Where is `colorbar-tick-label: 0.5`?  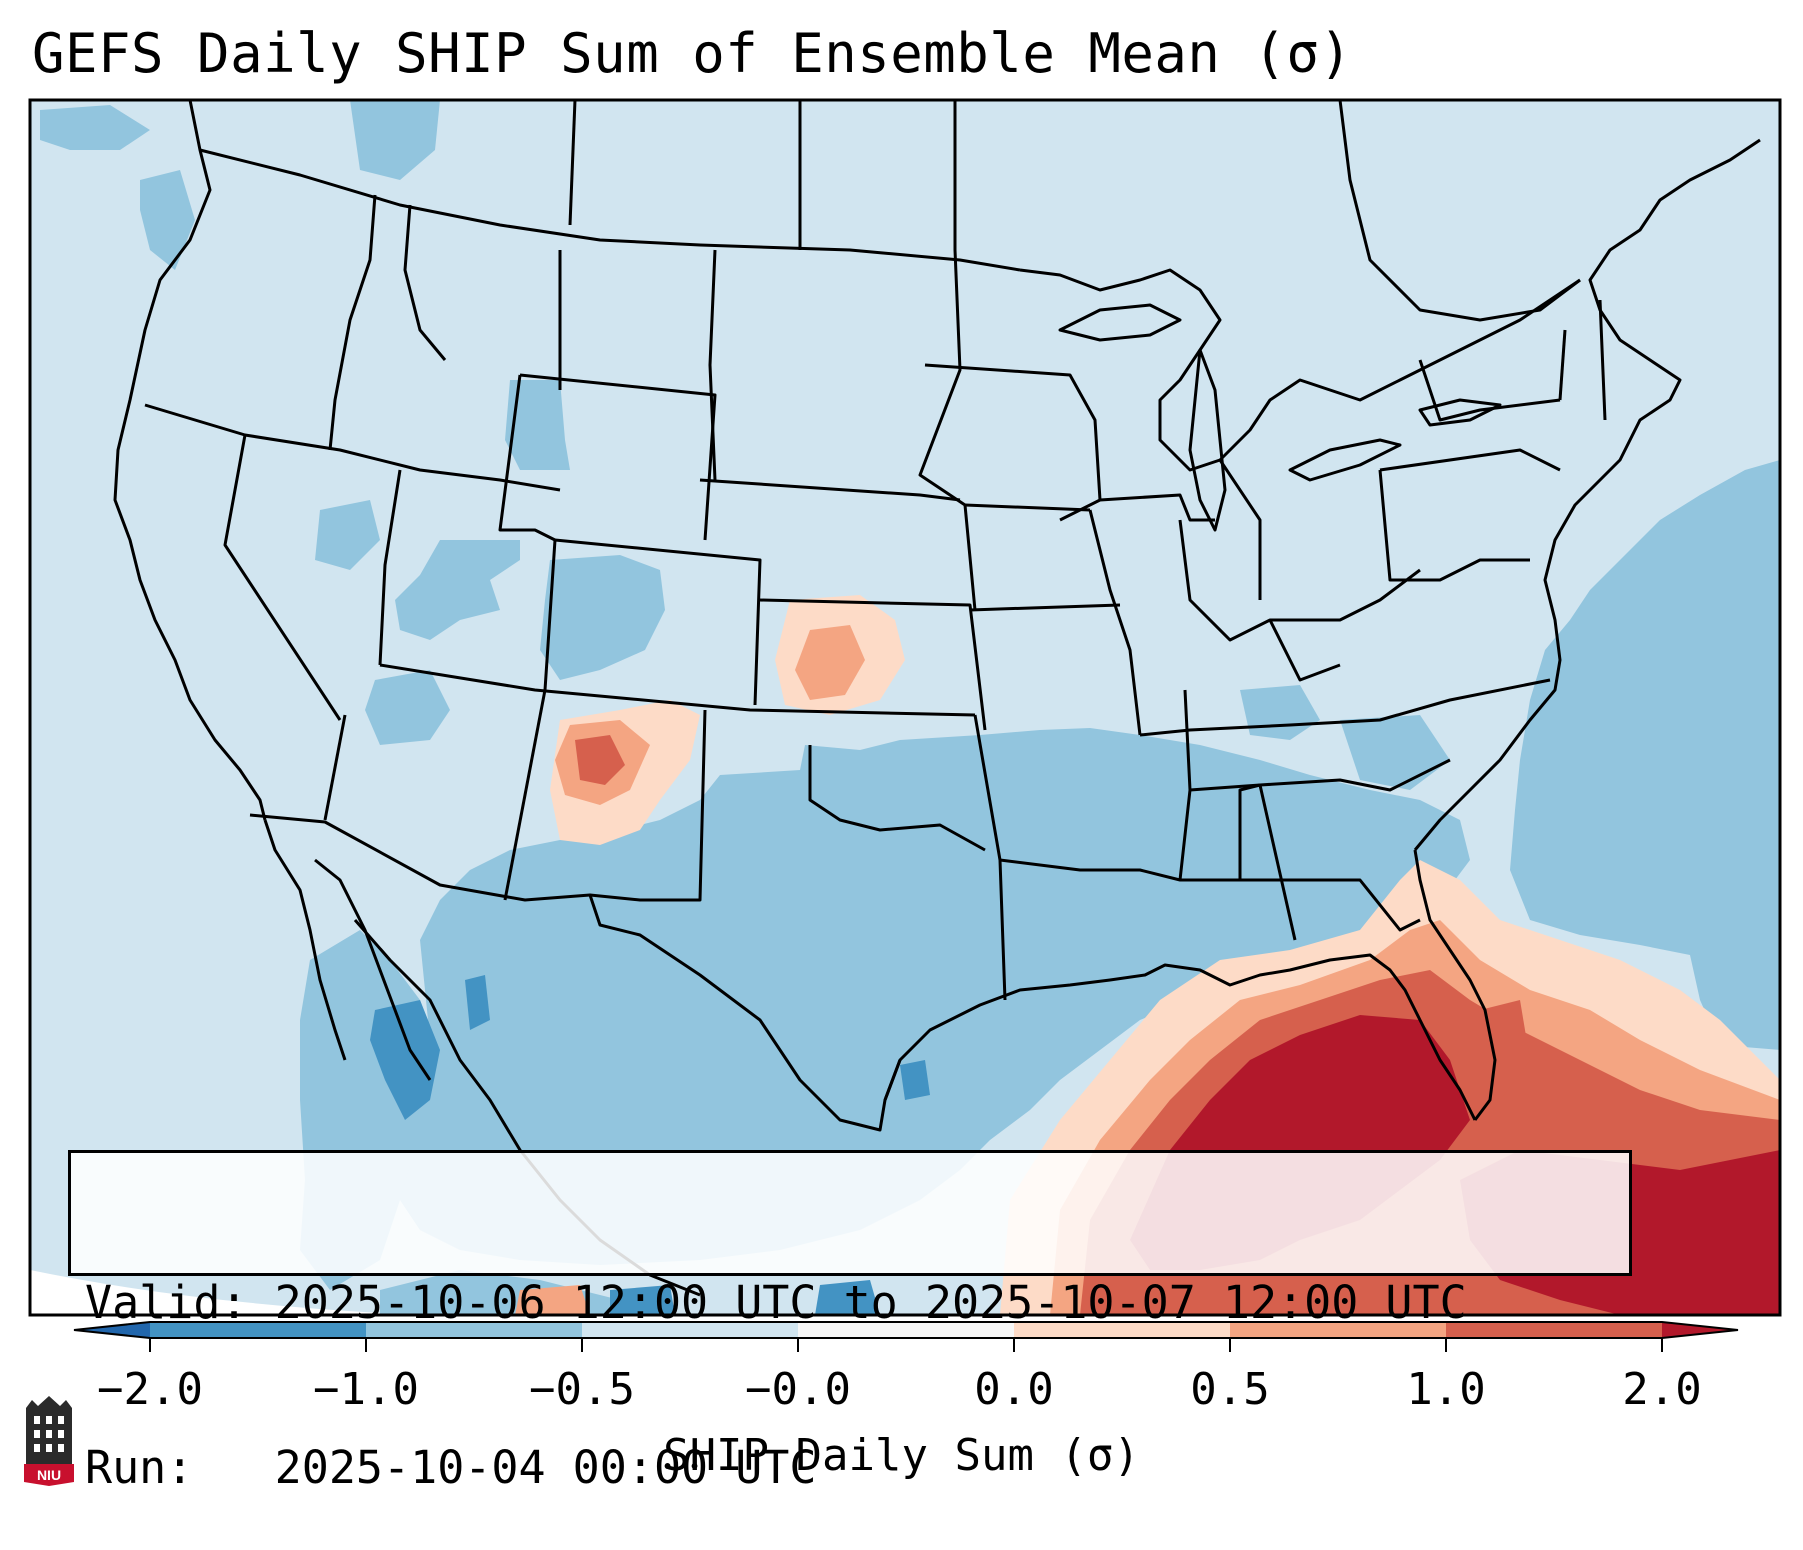
colorbar-tick-label: 0.5 is located at coordinates (1230, 1389).